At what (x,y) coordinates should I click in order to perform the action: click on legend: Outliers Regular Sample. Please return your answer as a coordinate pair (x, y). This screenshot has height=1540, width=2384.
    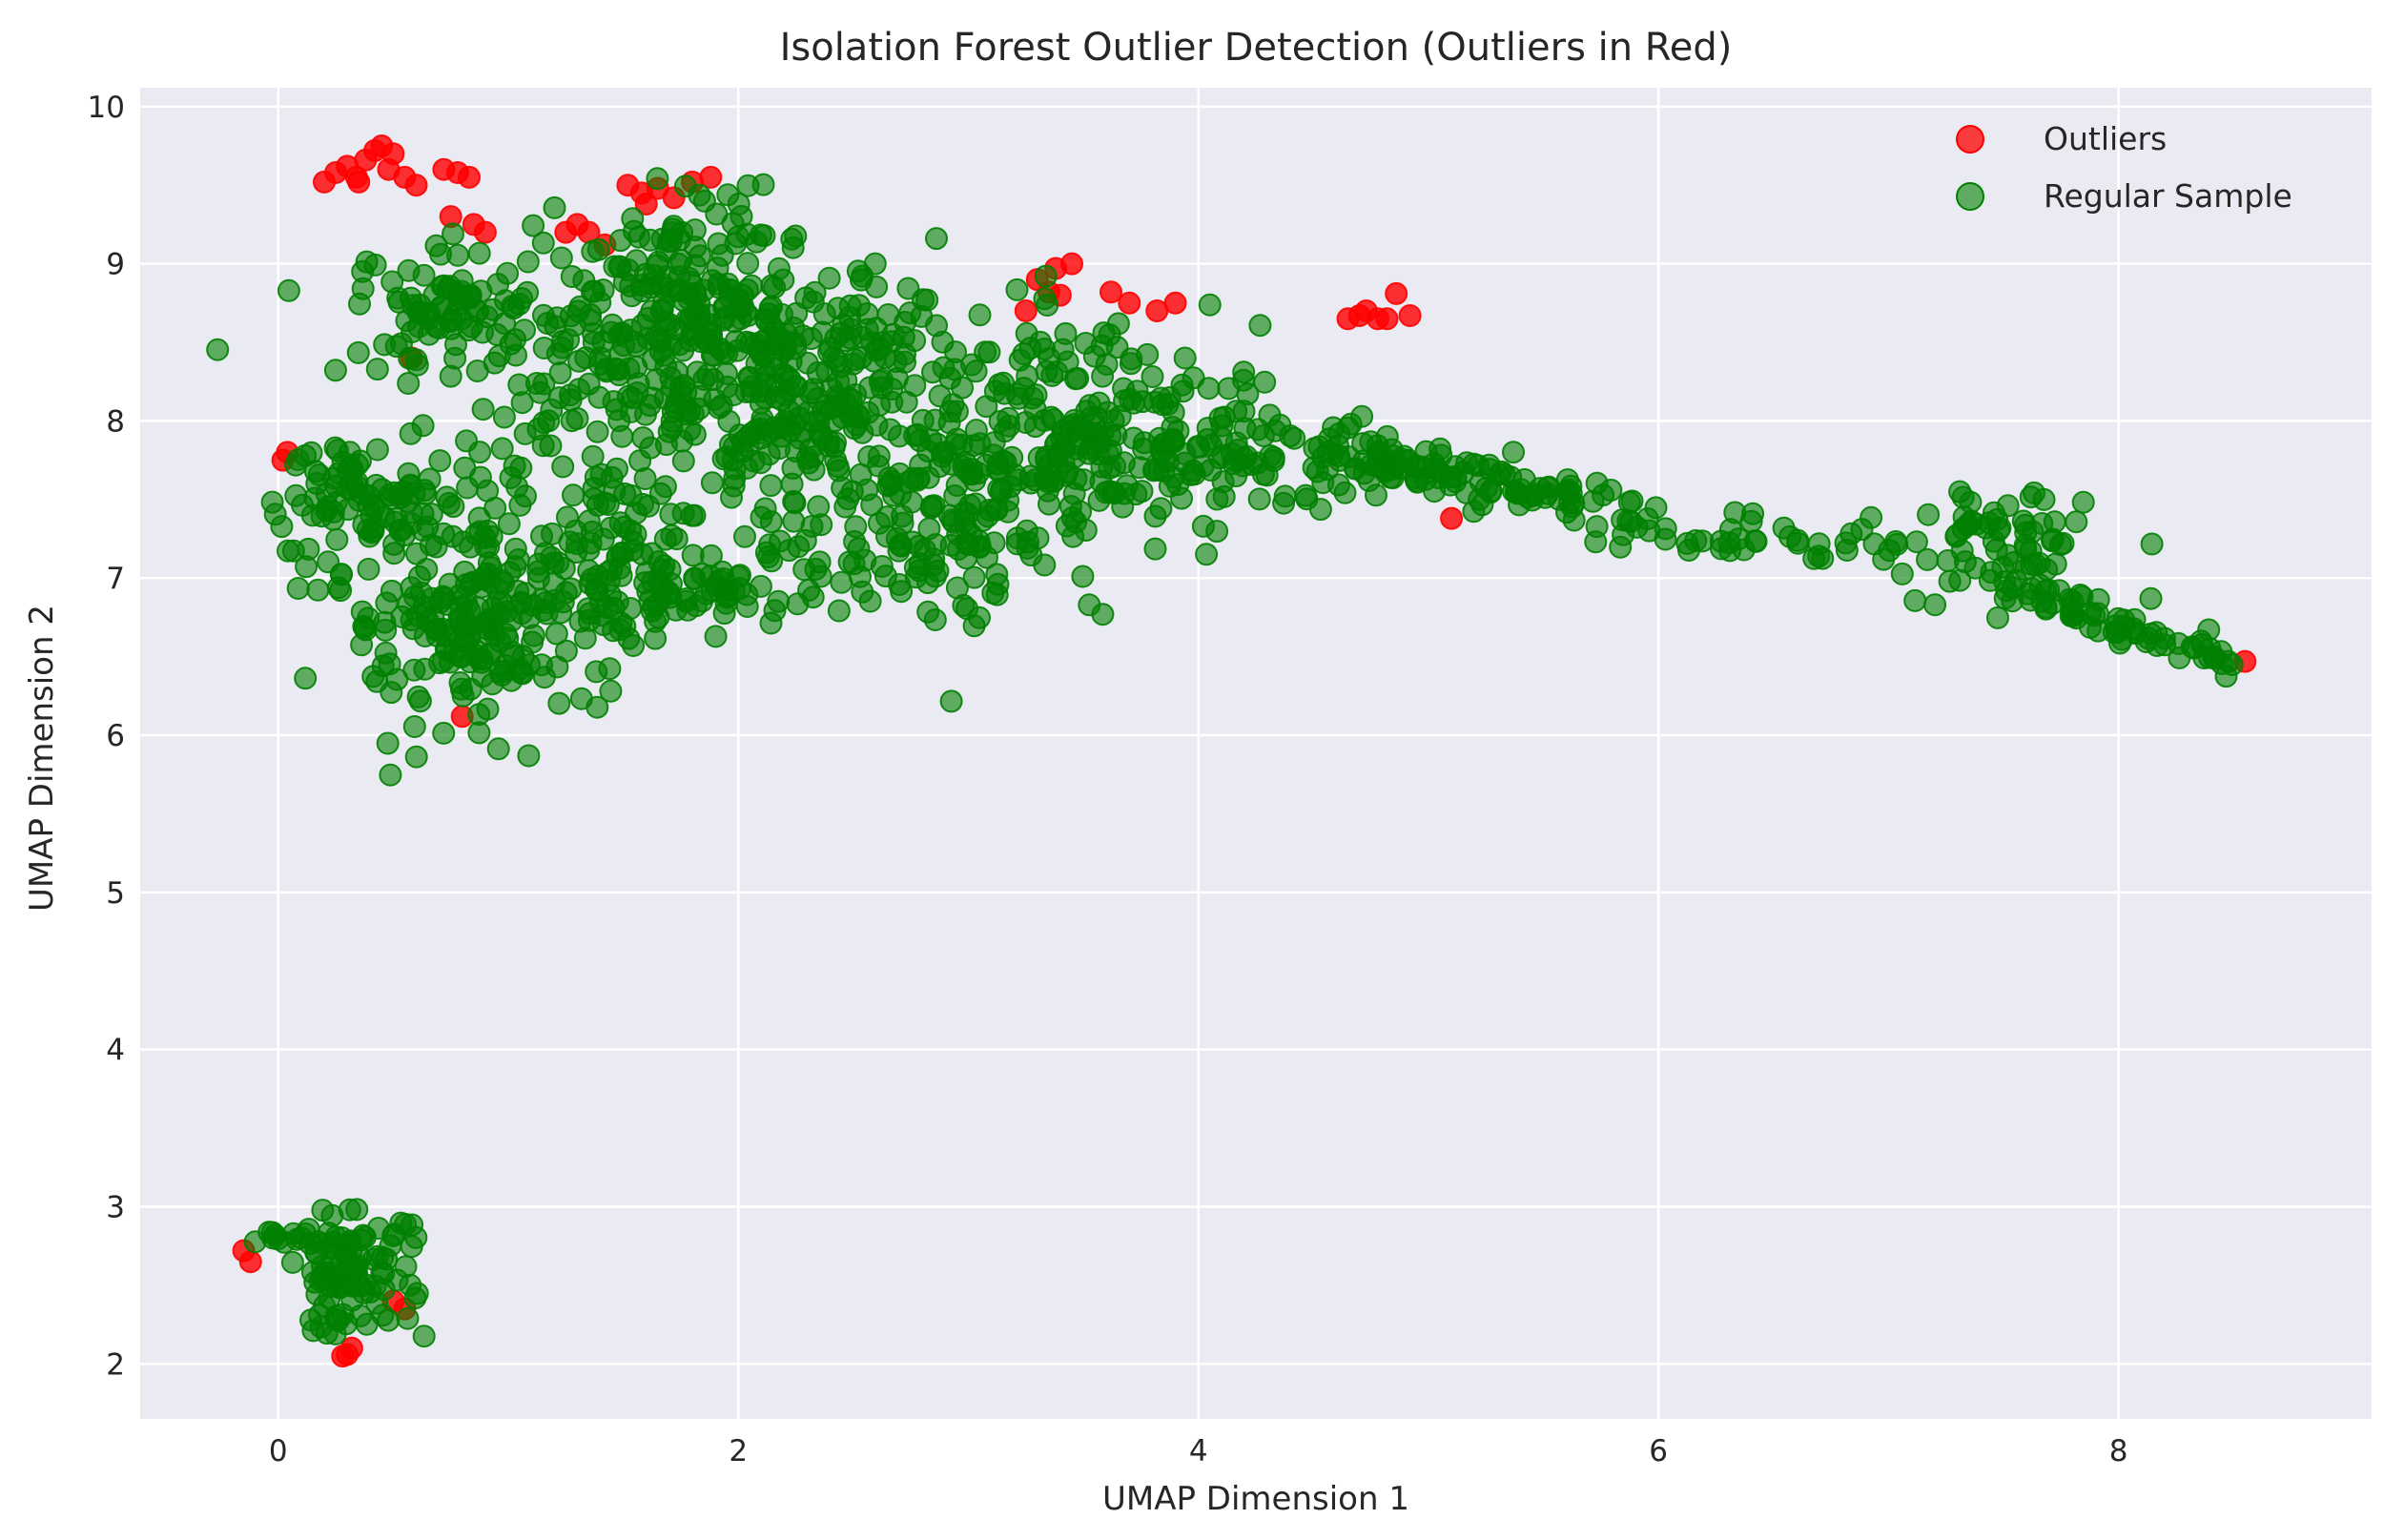
    Looking at the image, I should click on (2124, 167).